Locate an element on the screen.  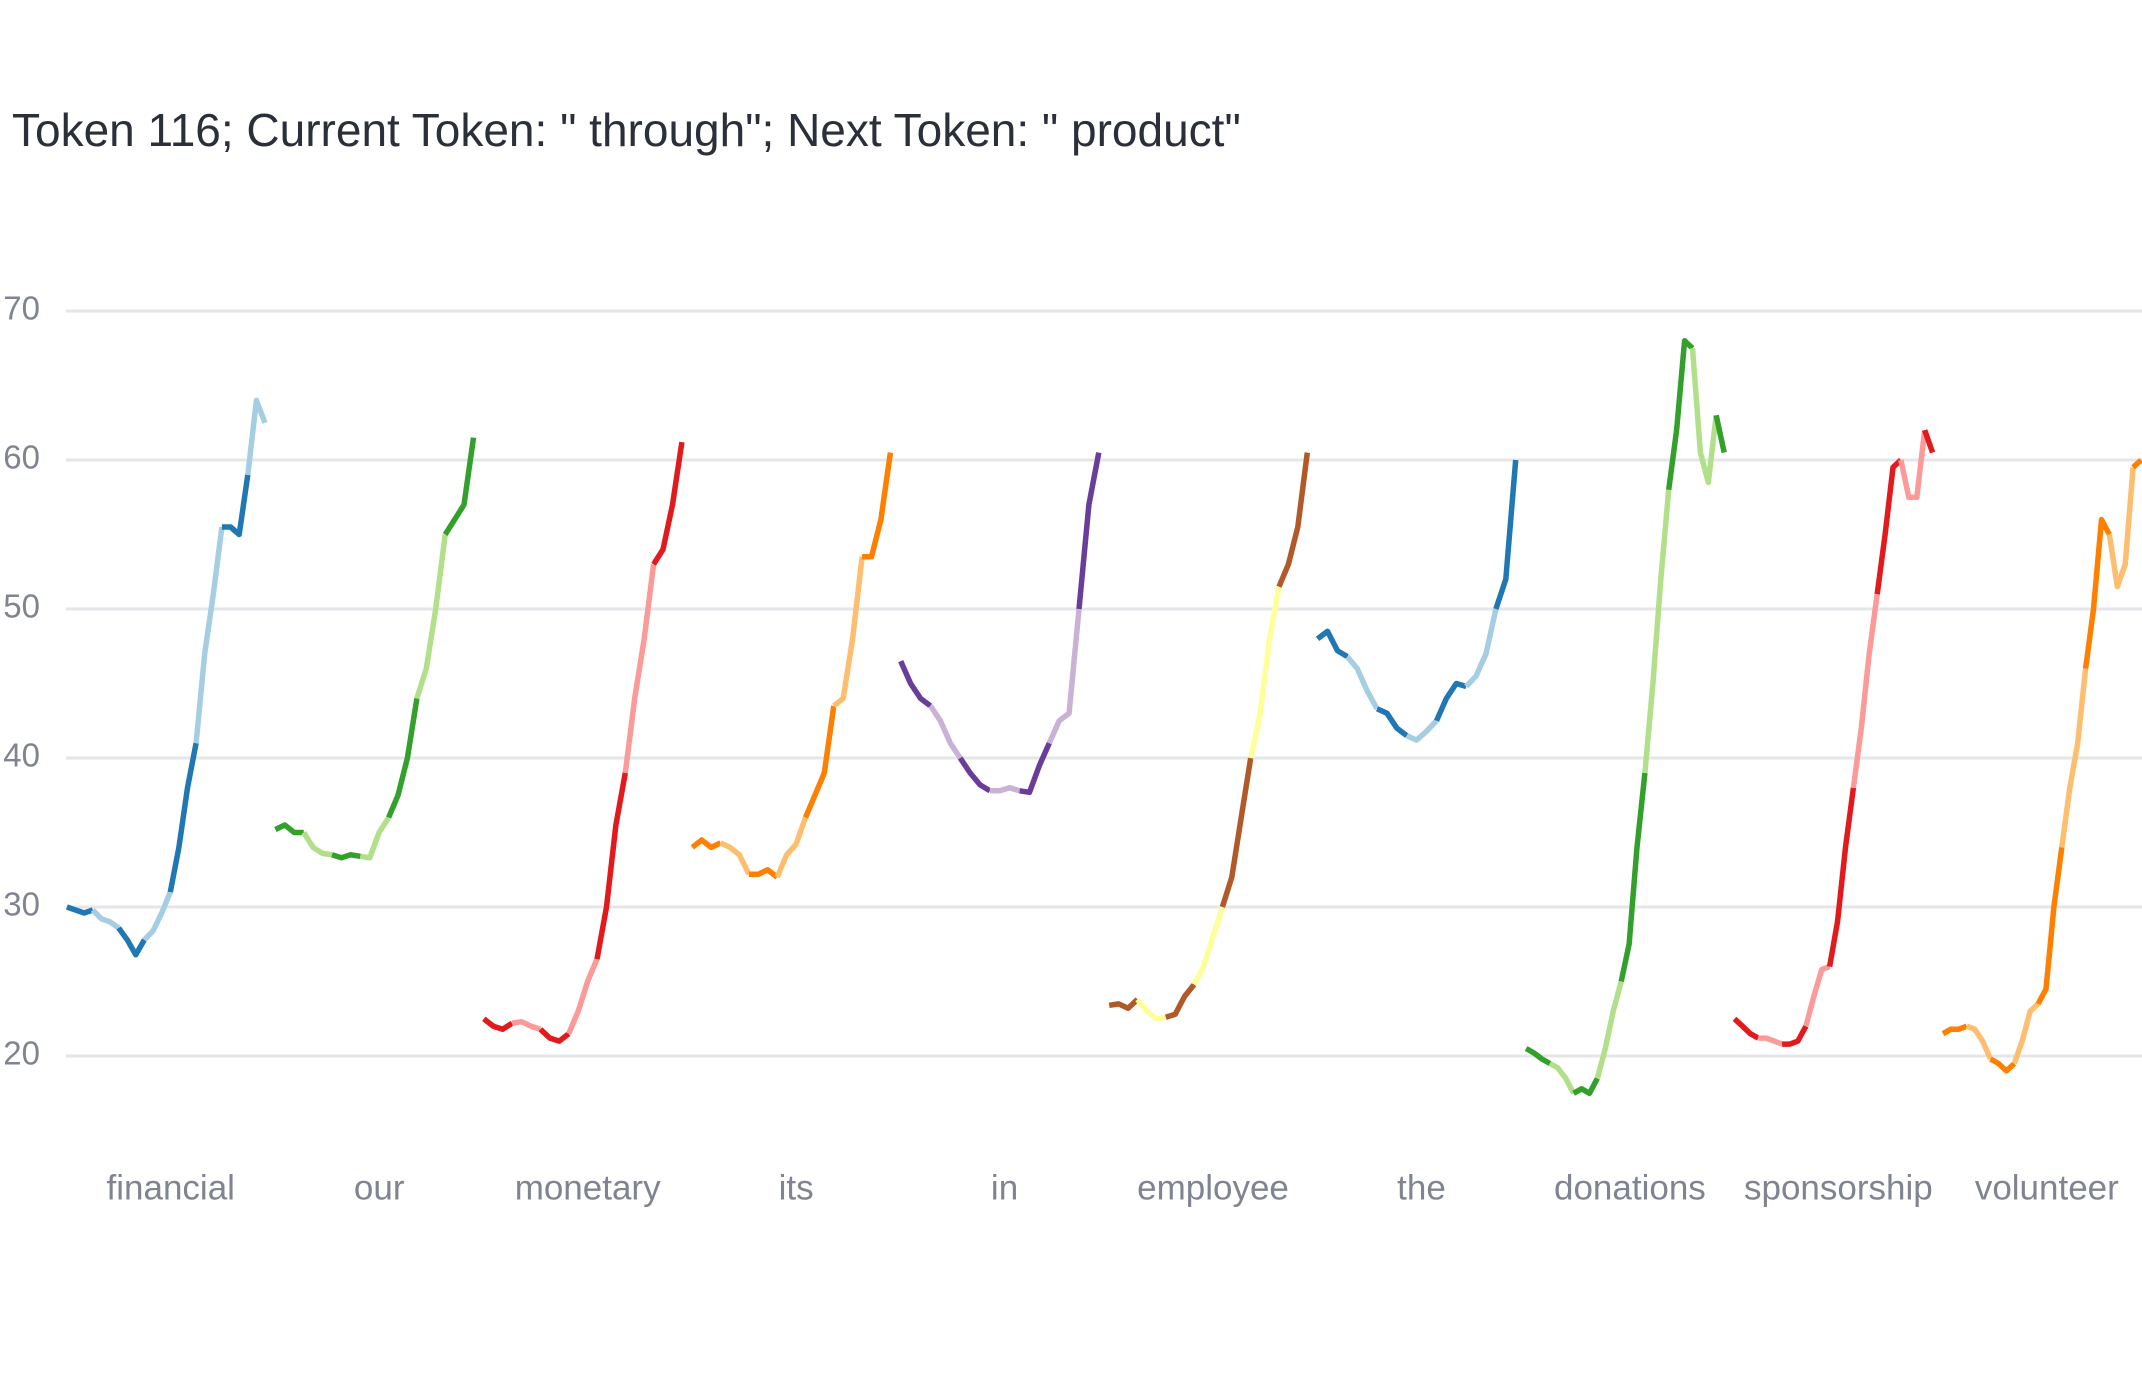
y-tick-label: 70 is located at coordinates (21, 308).